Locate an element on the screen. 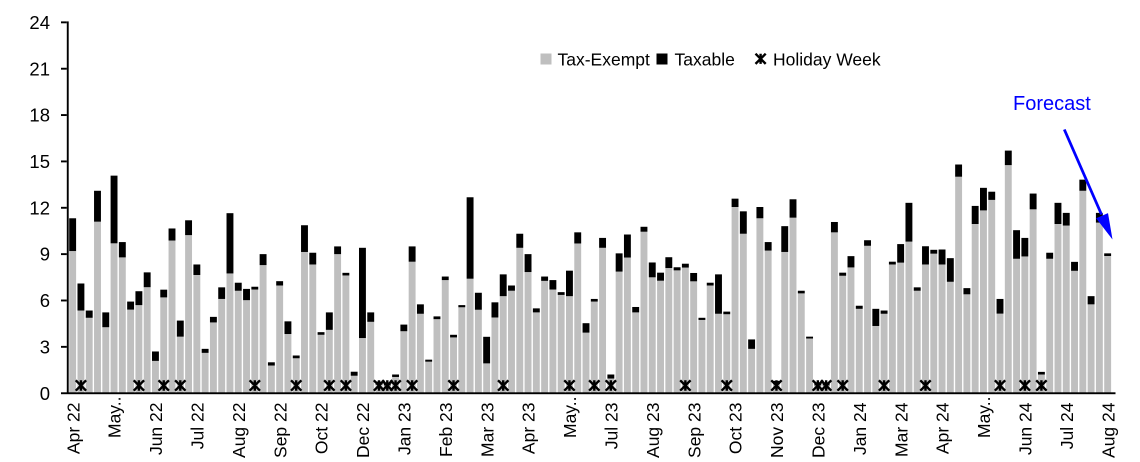 Image resolution: width=1140 pixels, height=462 pixels. svg-text: Tax-Exempt is located at coordinates (604, 59).